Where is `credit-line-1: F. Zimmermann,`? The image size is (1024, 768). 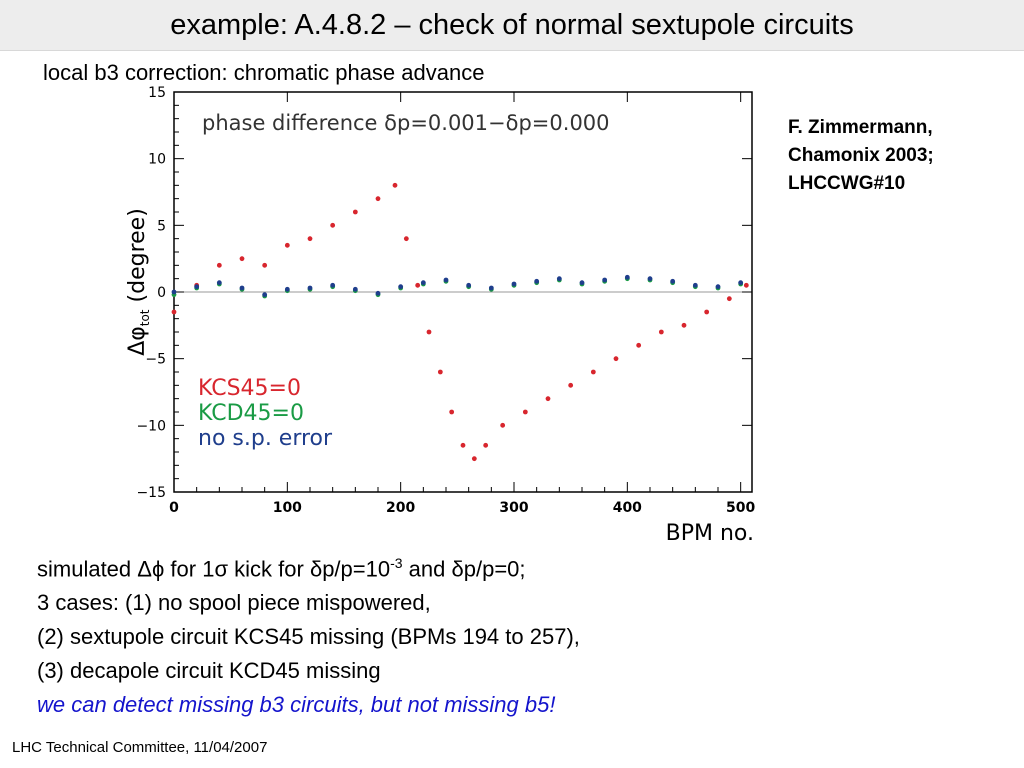
credit-line-1: F. Zimmermann, is located at coordinates (860, 127).